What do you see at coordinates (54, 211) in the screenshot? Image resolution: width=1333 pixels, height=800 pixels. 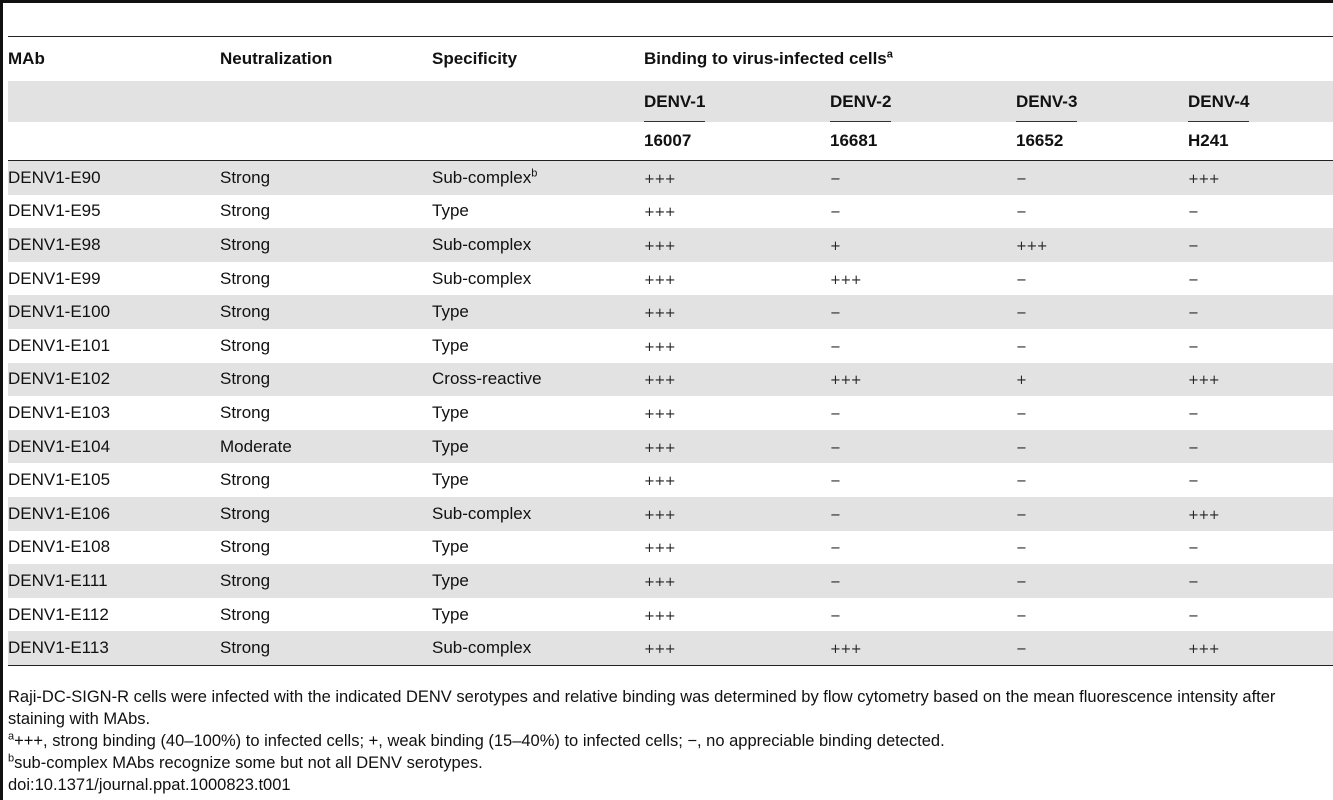 I see `cell-mab: DENV1-E95` at bounding box center [54, 211].